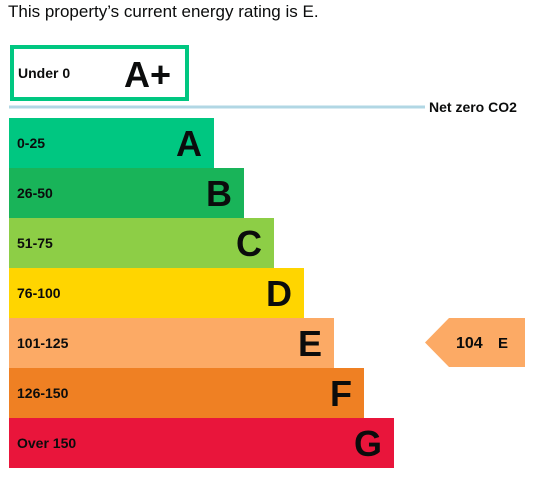  Describe the element at coordinates (368, 443) in the screenshot. I see `band-letter-g: G` at that location.